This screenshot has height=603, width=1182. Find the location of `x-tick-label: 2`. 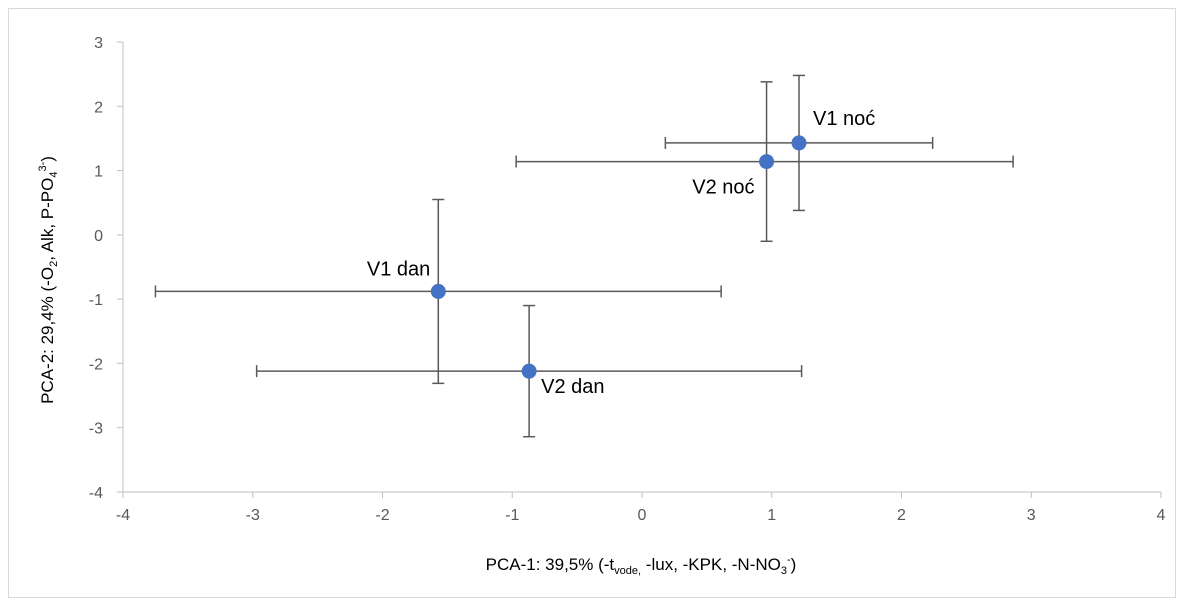

x-tick-label: 2 is located at coordinates (901, 515).